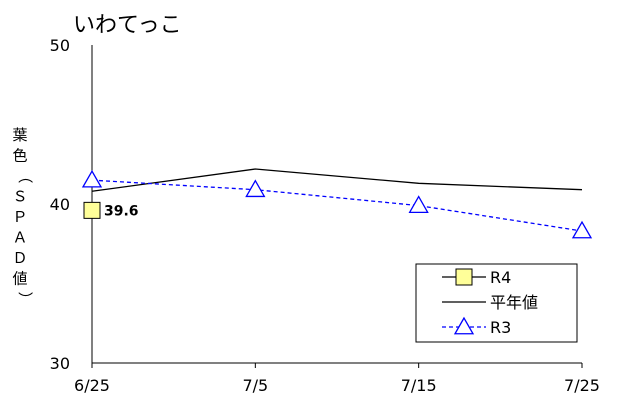  Describe the element at coordinates (19, 217) in the screenshot. I see `y-label-char: Ｐ` at that location.